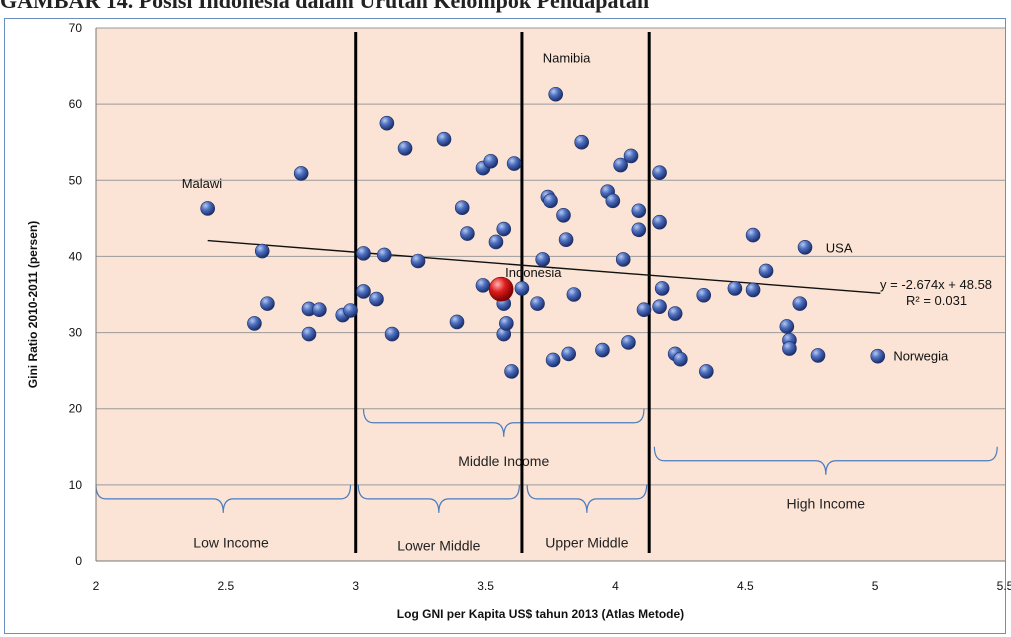 The width and height of the screenshot is (1011, 637). Describe the element at coordinates (826, 503) in the screenshot. I see `income-group-label: High Income` at that location.